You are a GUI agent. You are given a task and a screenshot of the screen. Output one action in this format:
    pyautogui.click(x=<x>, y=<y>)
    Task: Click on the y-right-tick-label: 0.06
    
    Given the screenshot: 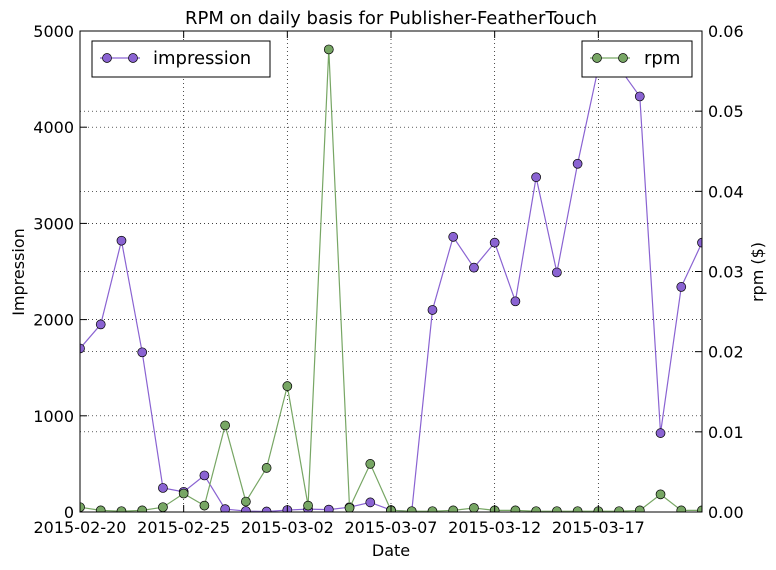 What is the action you would take?
    pyautogui.click(x=726, y=31)
    